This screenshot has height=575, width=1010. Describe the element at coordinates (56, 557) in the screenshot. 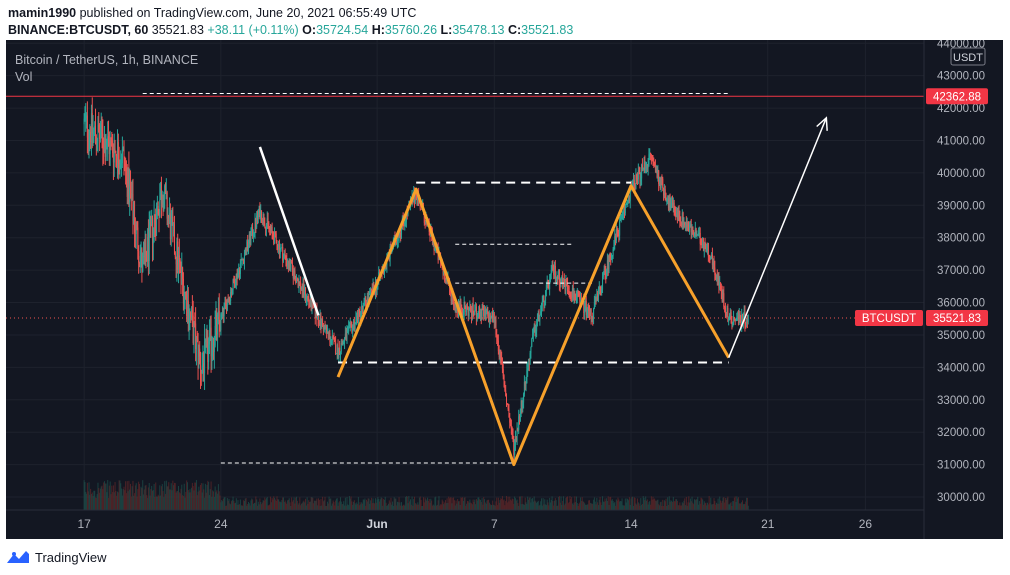

I see `tradingview-footer: TradingView` at that location.